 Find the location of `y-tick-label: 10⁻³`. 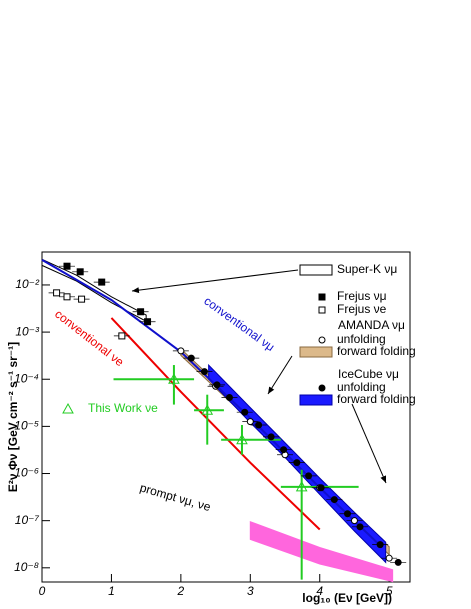

y-tick-label: 10⁻³ is located at coordinates (27, 331).